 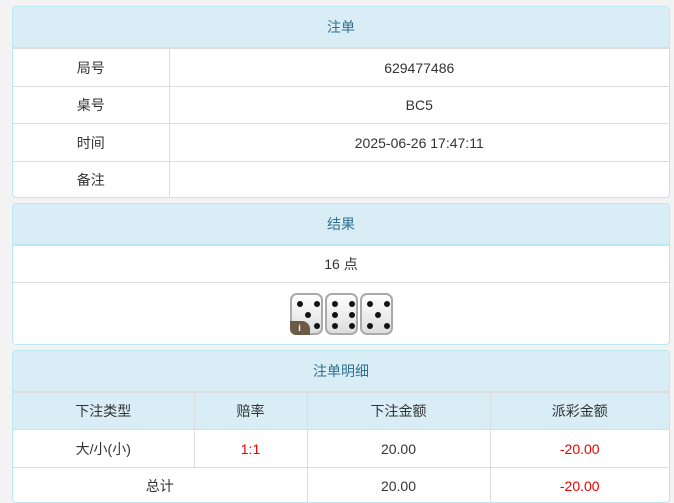 What do you see at coordinates (579, 484) in the screenshot?
I see `total-payout: -20.00` at bounding box center [579, 484].